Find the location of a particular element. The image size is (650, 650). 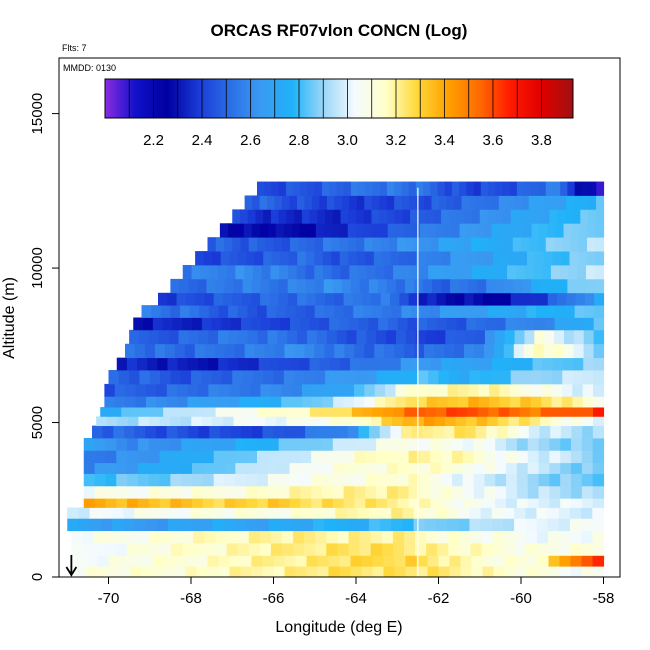

x-tick-label: -58 is located at coordinates (604, 598).